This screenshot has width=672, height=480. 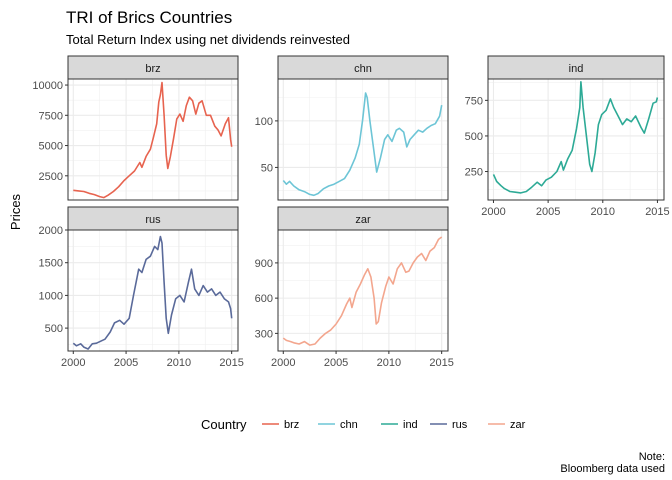 What do you see at coordinates (363, 69) in the screenshot?
I see `strip-label-chn: chn` at bounding box center [363, 69].